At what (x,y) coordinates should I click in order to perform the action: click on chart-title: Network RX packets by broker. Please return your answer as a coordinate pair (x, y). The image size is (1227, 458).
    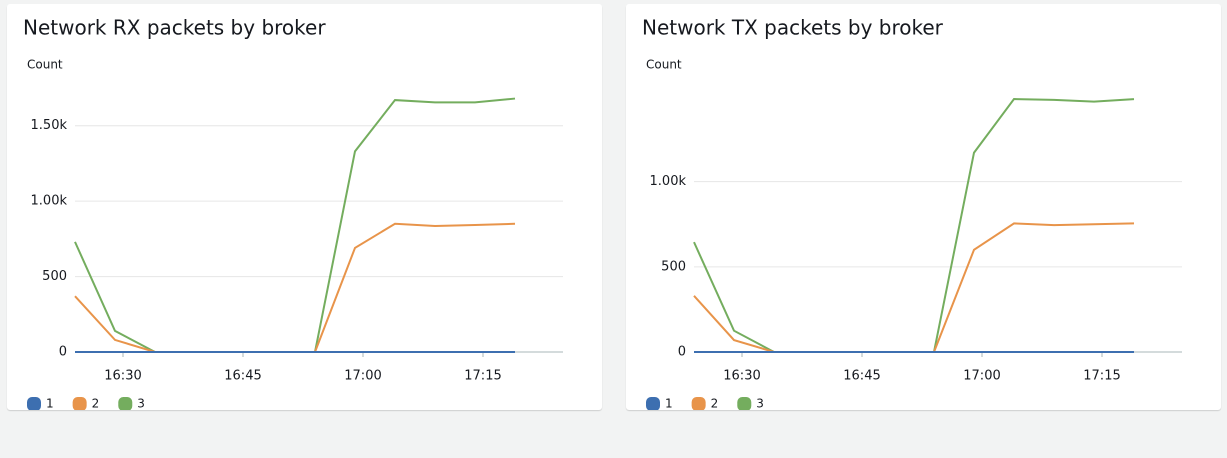
    Looking at the image, I should click on (174, 28).